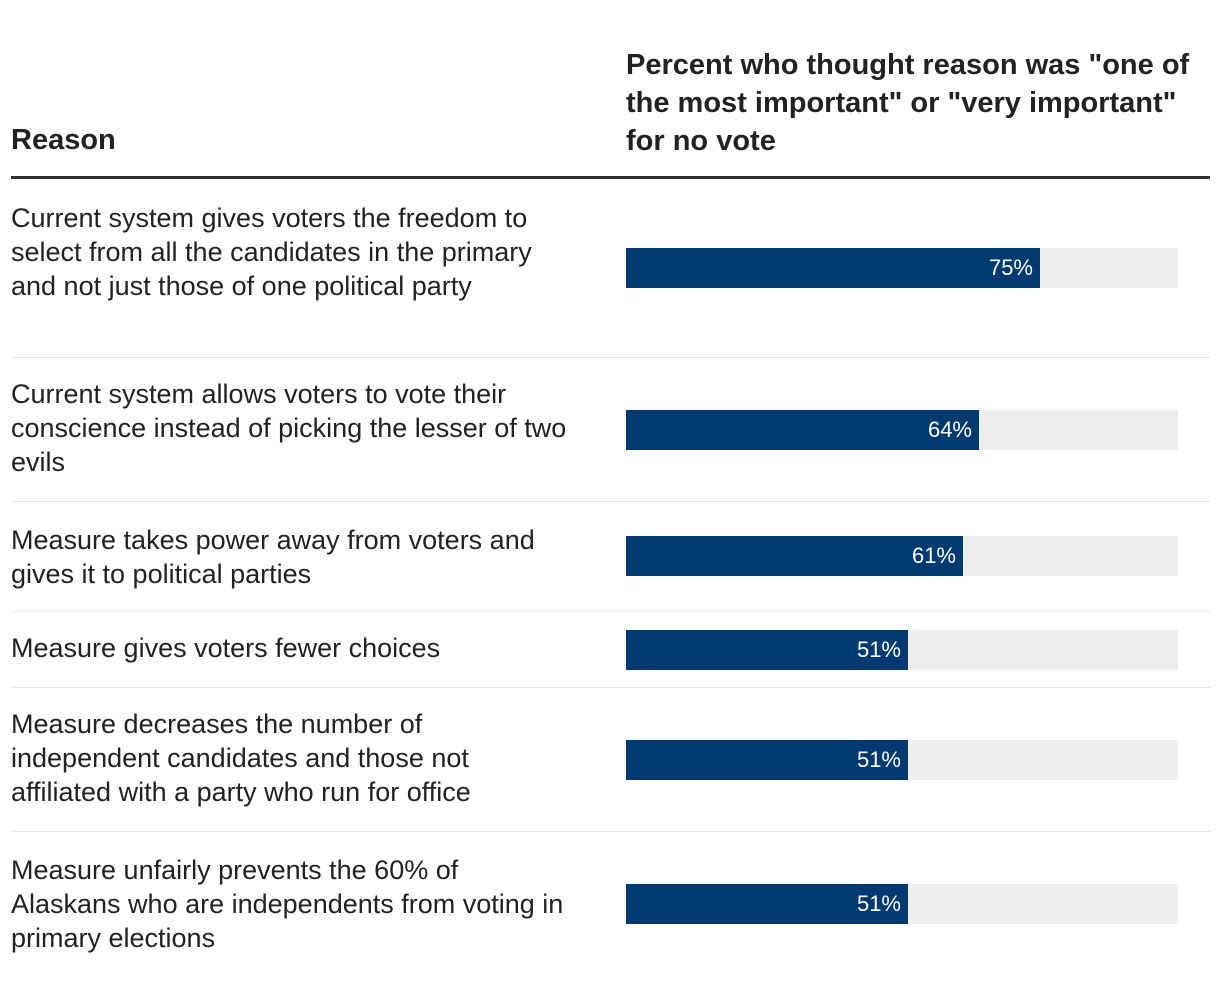 The image size is (1220, 984). I want to click on bar-value-label: 64%, so click(949, 429).